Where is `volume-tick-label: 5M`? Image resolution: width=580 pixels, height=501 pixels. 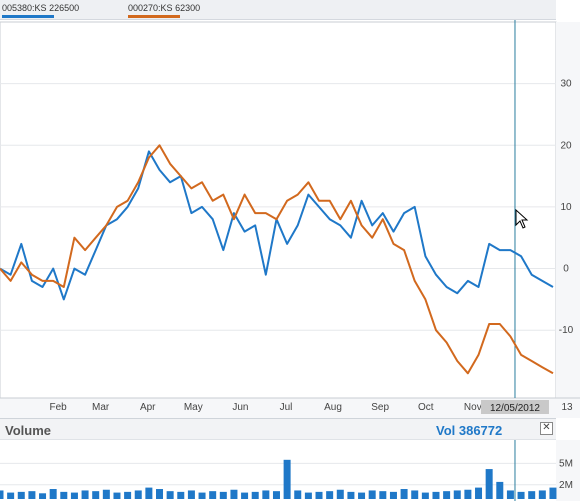
volume-tick-label: 5M is located at coordinates (566, 463).